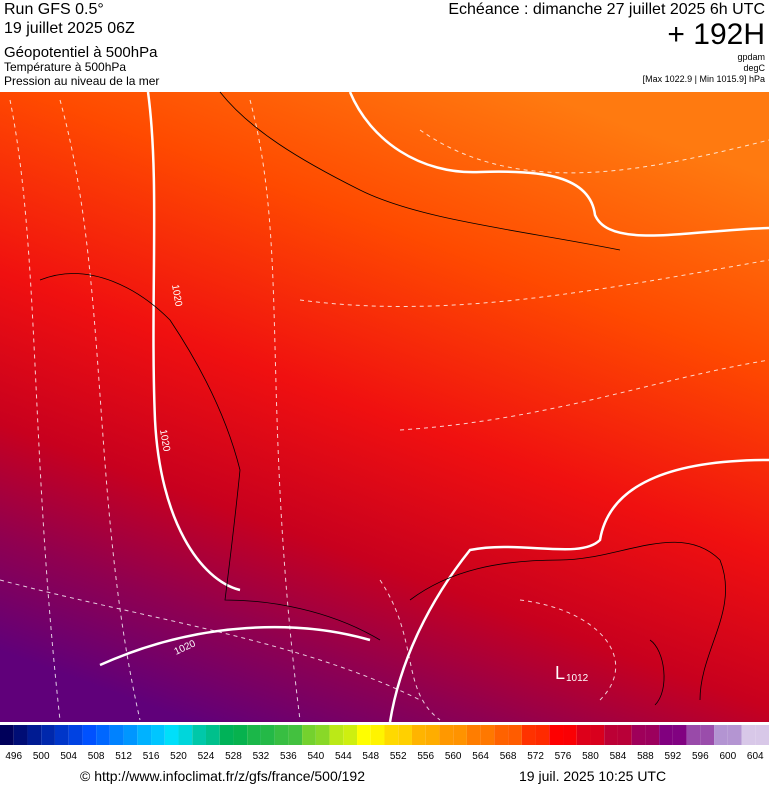 The image size is (769, 786). I want to click on field-label: Géopotentiel à 500hPa, so click(81, 52).